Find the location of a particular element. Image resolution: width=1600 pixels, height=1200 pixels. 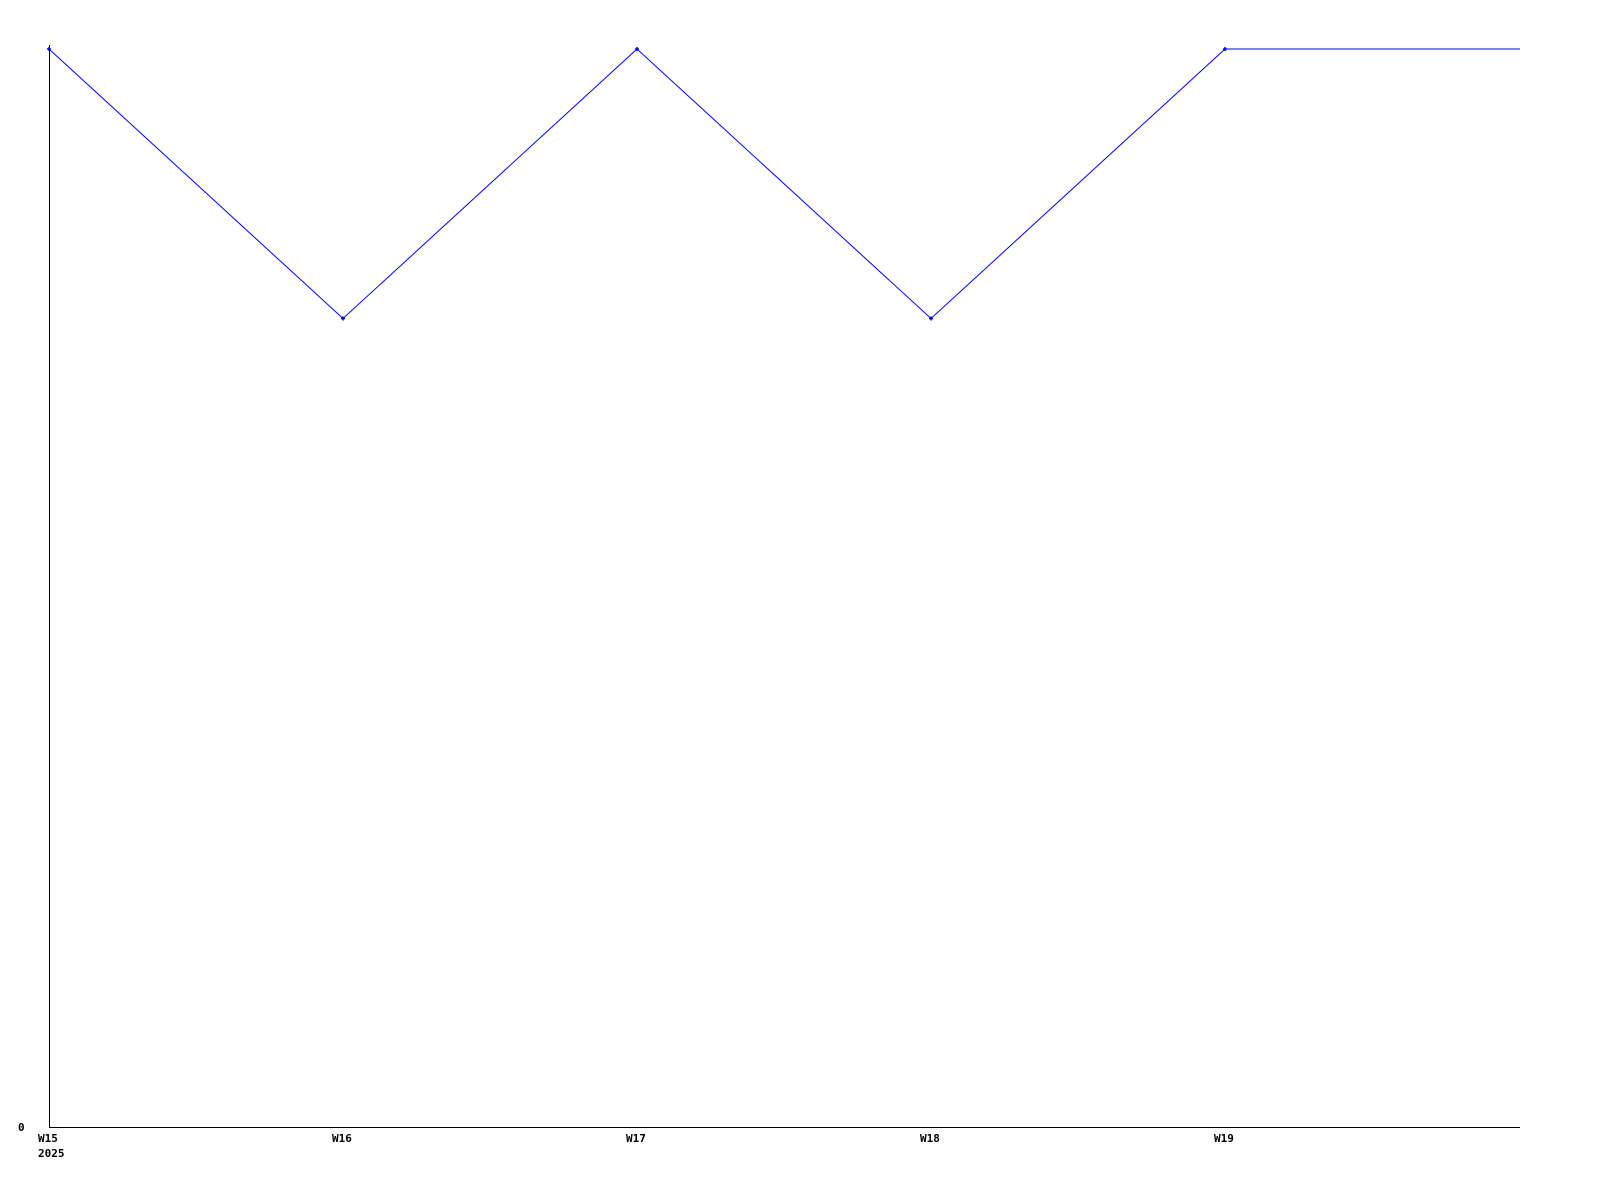

x-tick-label: W16 is located at coordinates (342, 1138).